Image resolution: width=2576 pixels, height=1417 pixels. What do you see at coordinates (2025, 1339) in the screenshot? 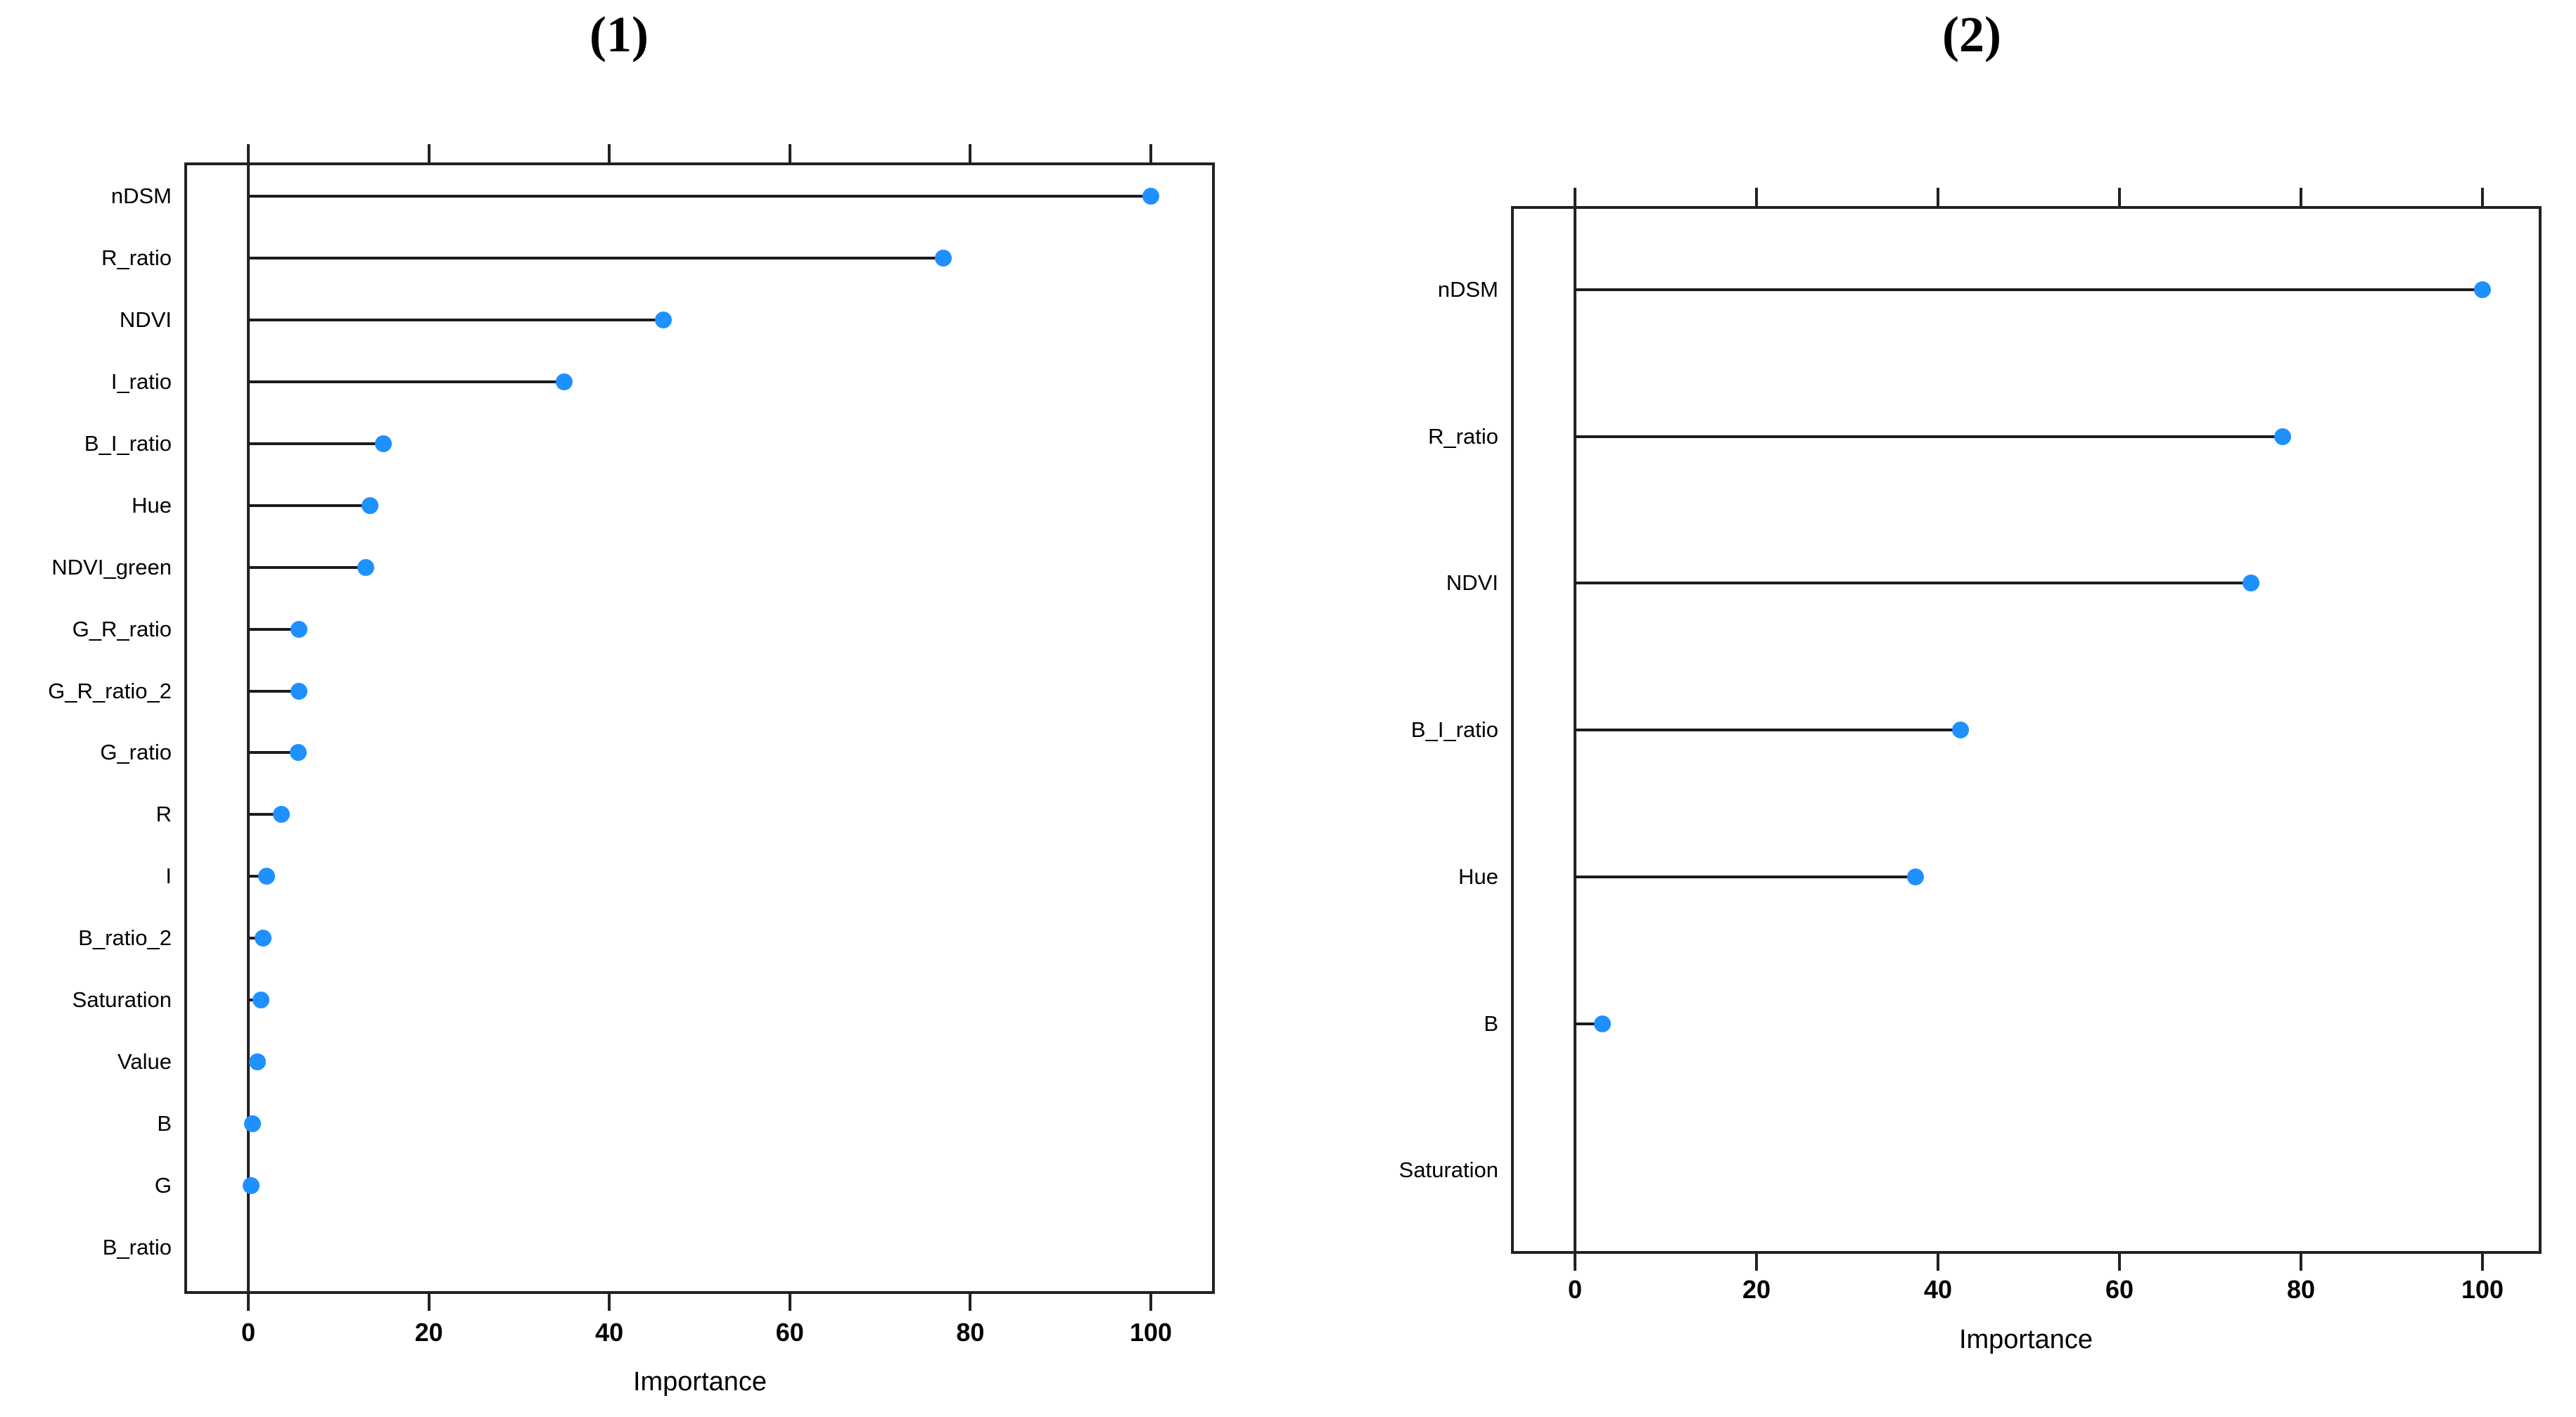
I see `x-axis-label-2: Importance` at bounding box center [2025, 1339].